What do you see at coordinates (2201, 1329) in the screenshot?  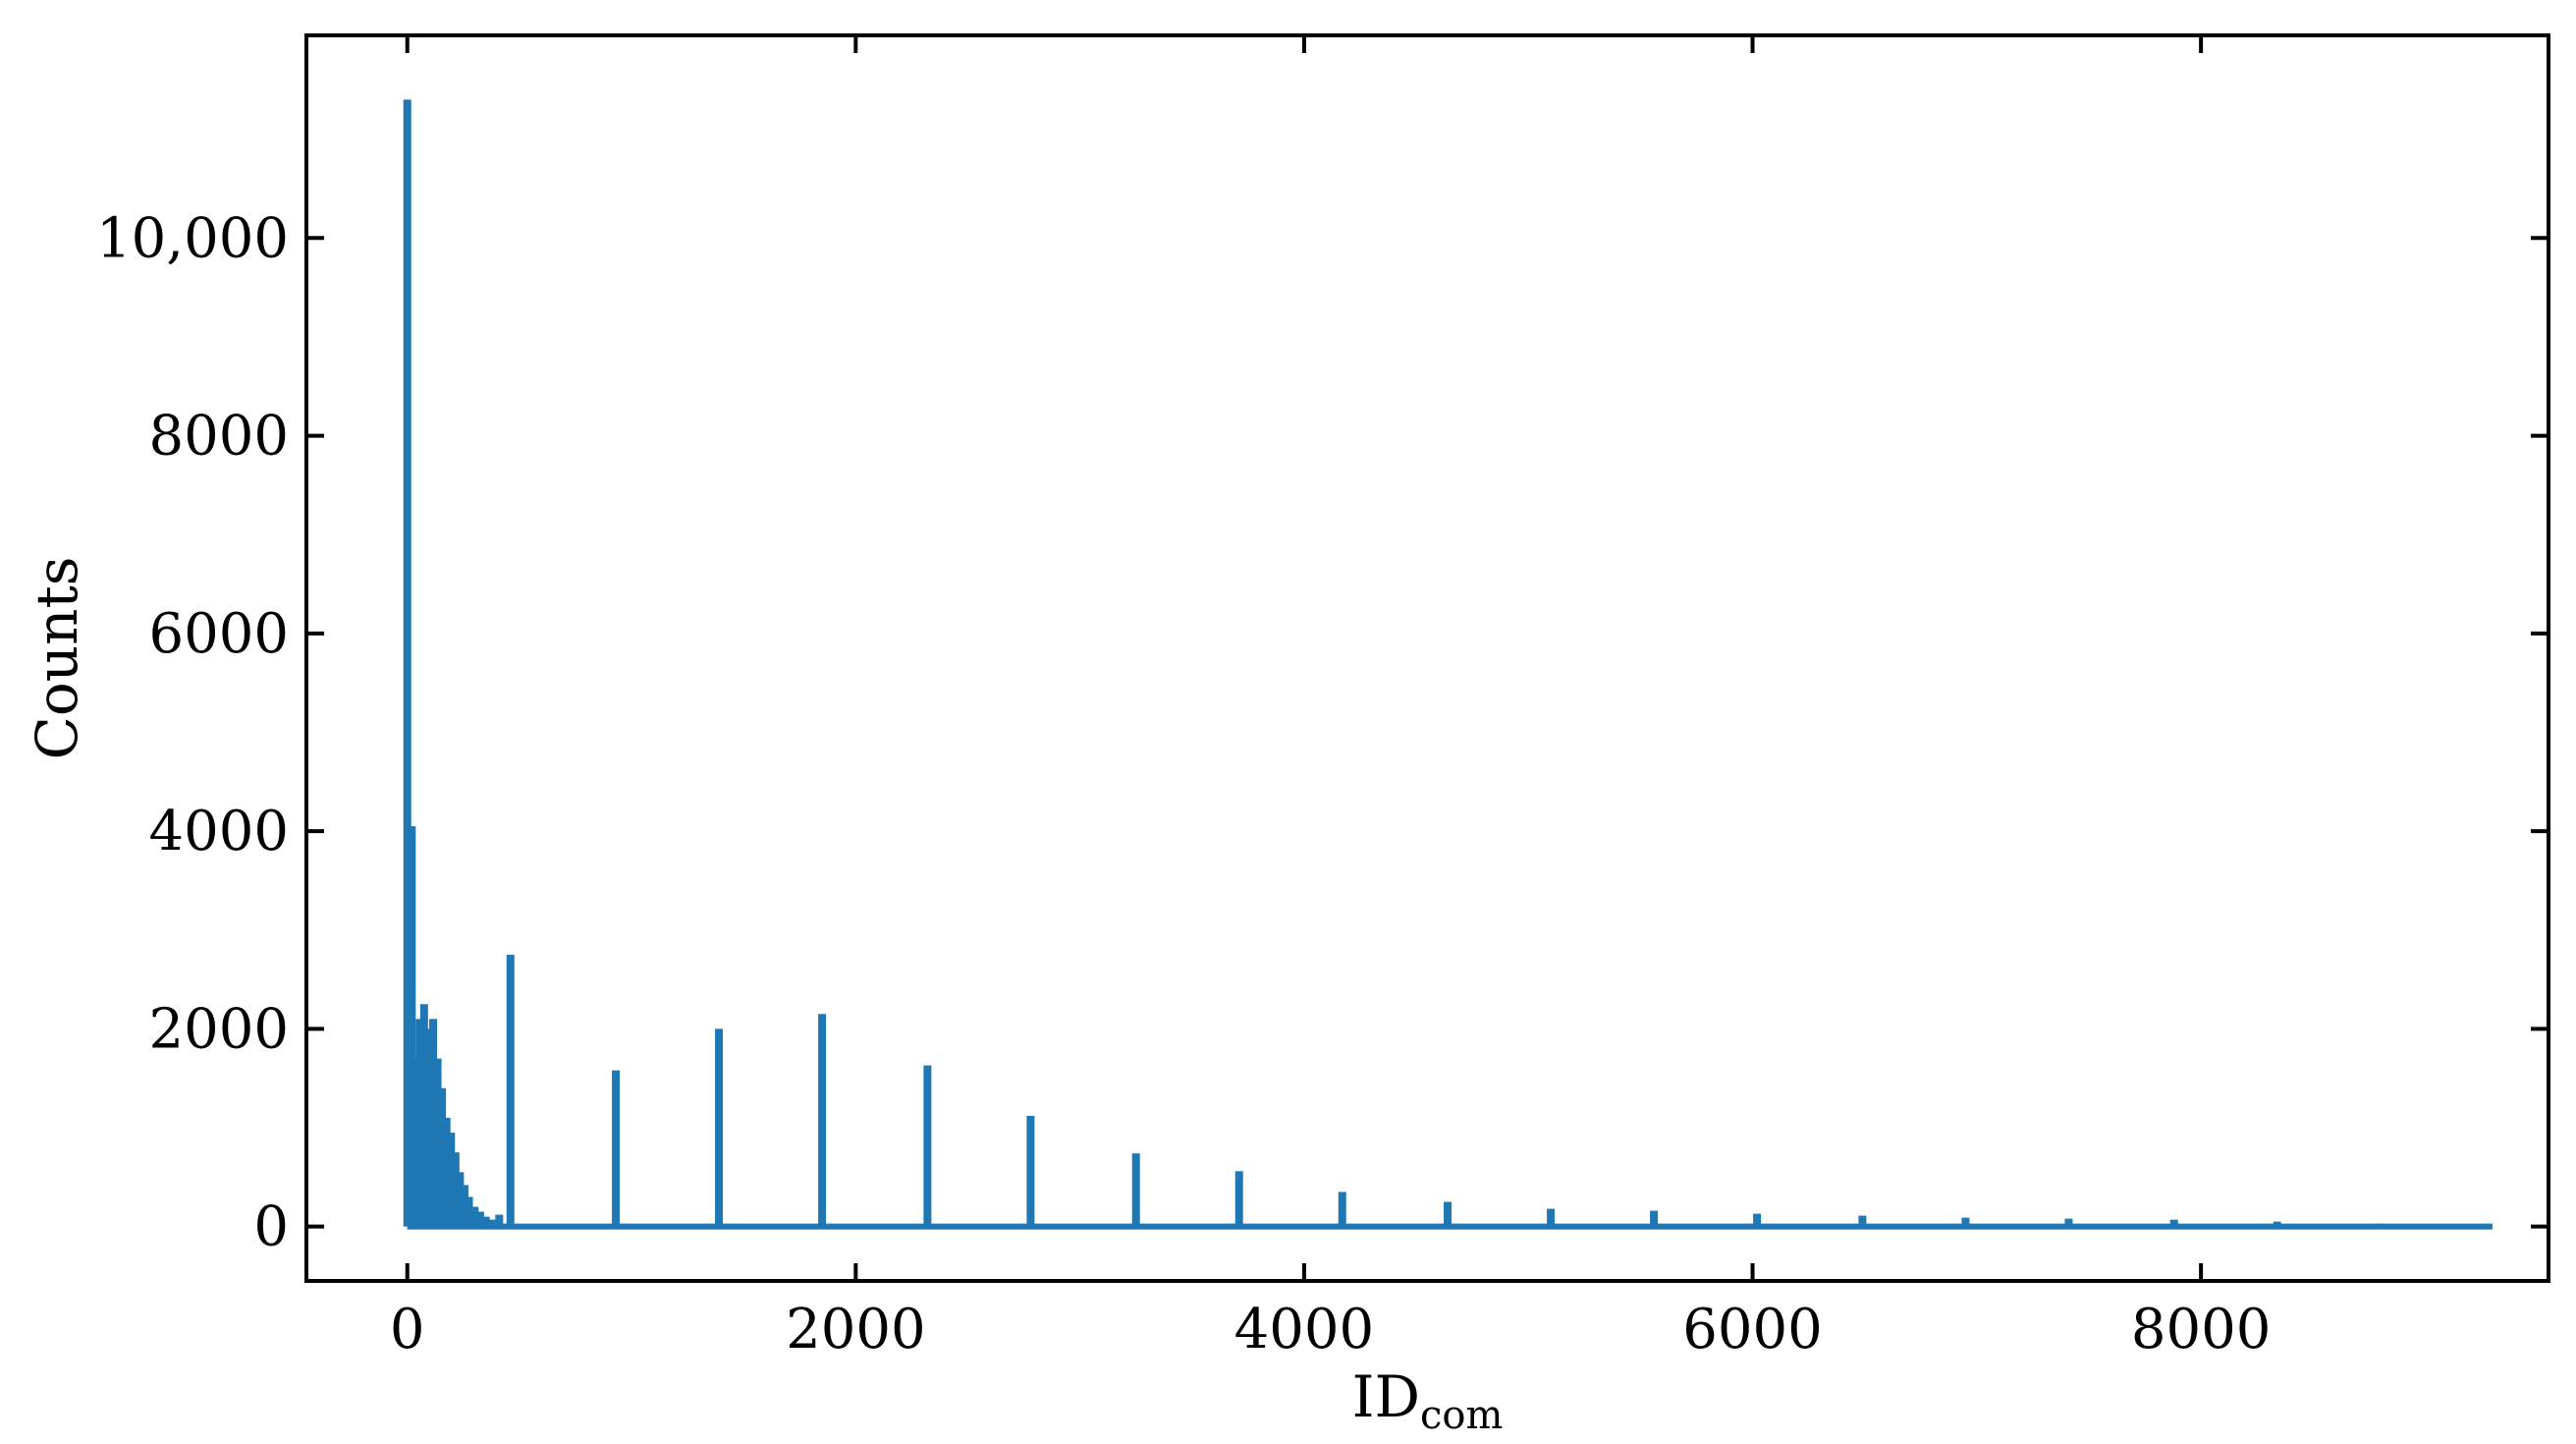 I see `x-tick-label: 8000` at bounding box center [2201, 1329].